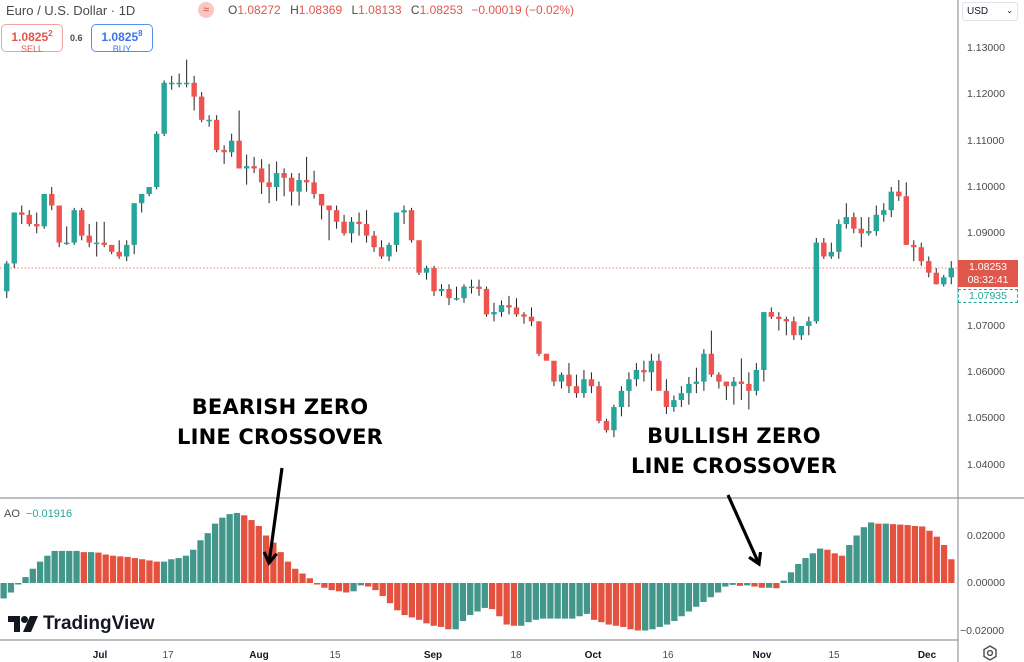 The width and height of the screenshot is (1024, 662). What do you see at coordinates (668, 655) in the screenshot?
I see `time-axis-label: 16` at bounding box center [668, 655].